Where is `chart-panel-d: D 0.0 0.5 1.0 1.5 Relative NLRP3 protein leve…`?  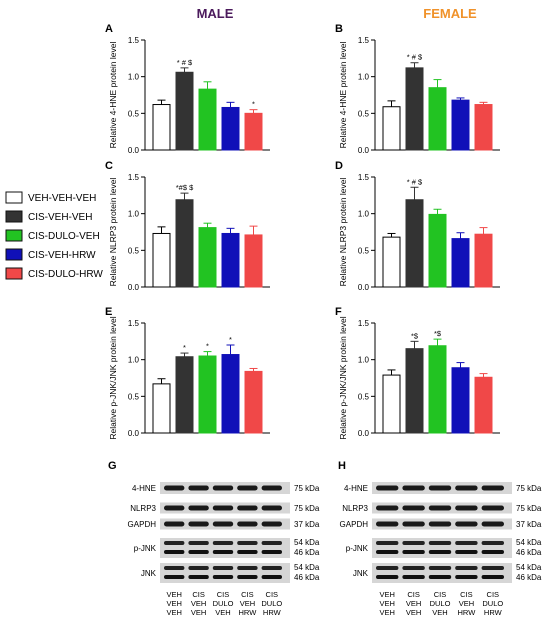 chart-panel-d: D 0.0 0.5 1.0 1.5 Relative NLRP3 protein leve… is located at coordinates (417, 226).